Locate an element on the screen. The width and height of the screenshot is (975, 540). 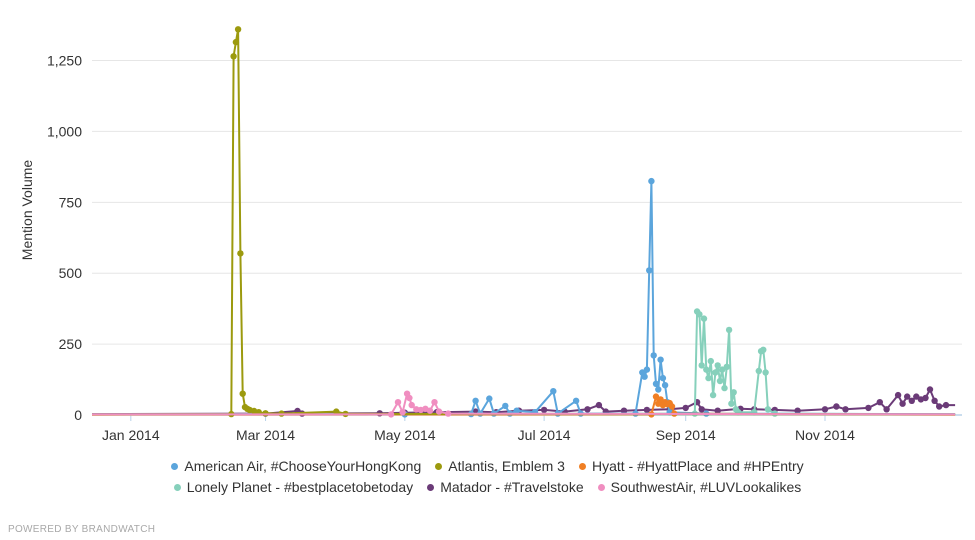
y-axis-tick-labels: 0 250 500 750 1,000 1,250 is located at coordinates (64, 238).